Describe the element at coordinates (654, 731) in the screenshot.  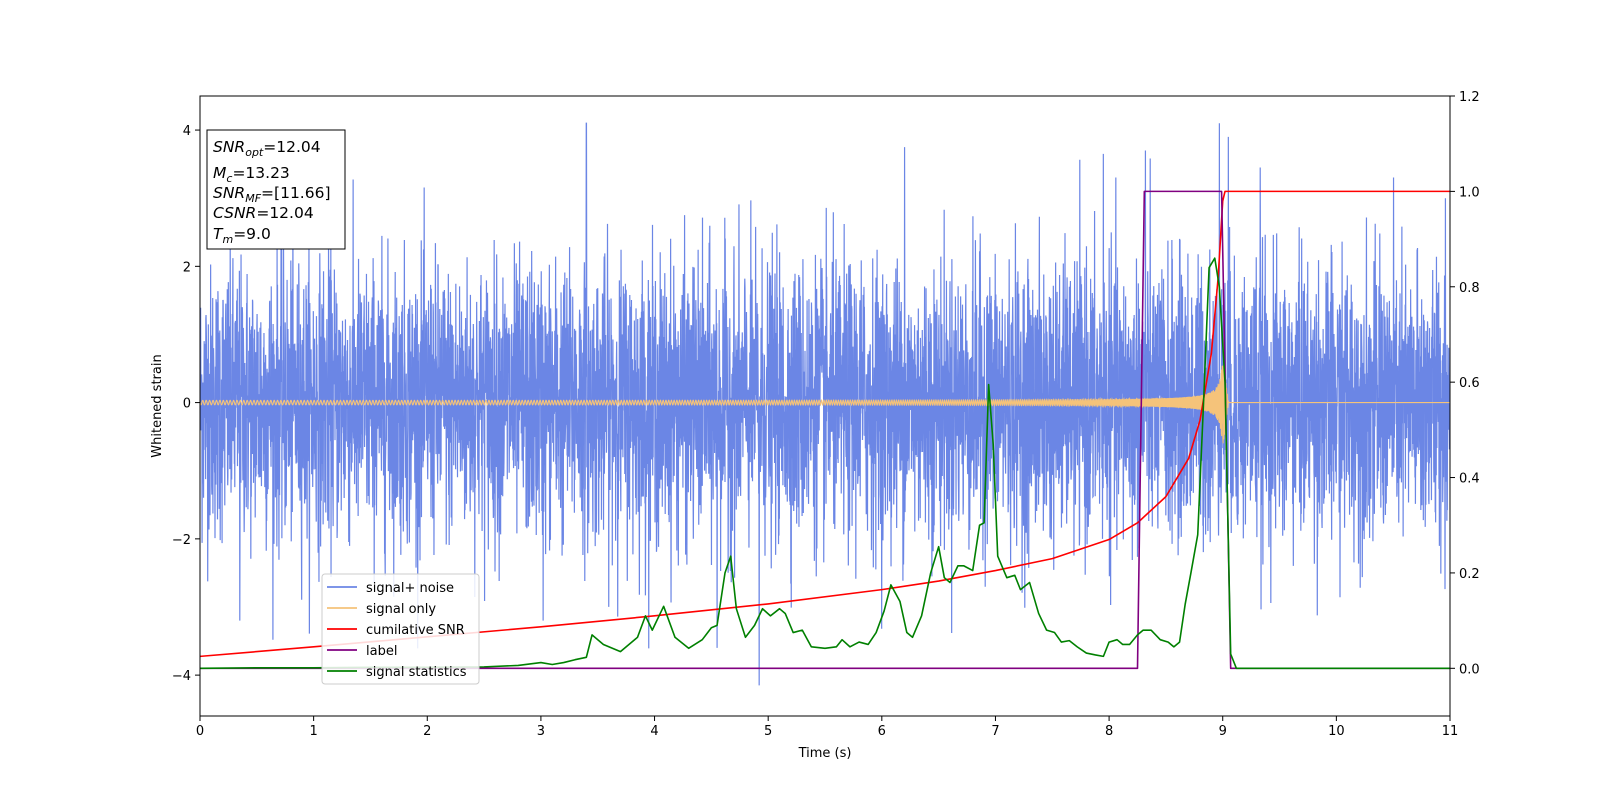
I see `x-tick-label: 4` at that location.